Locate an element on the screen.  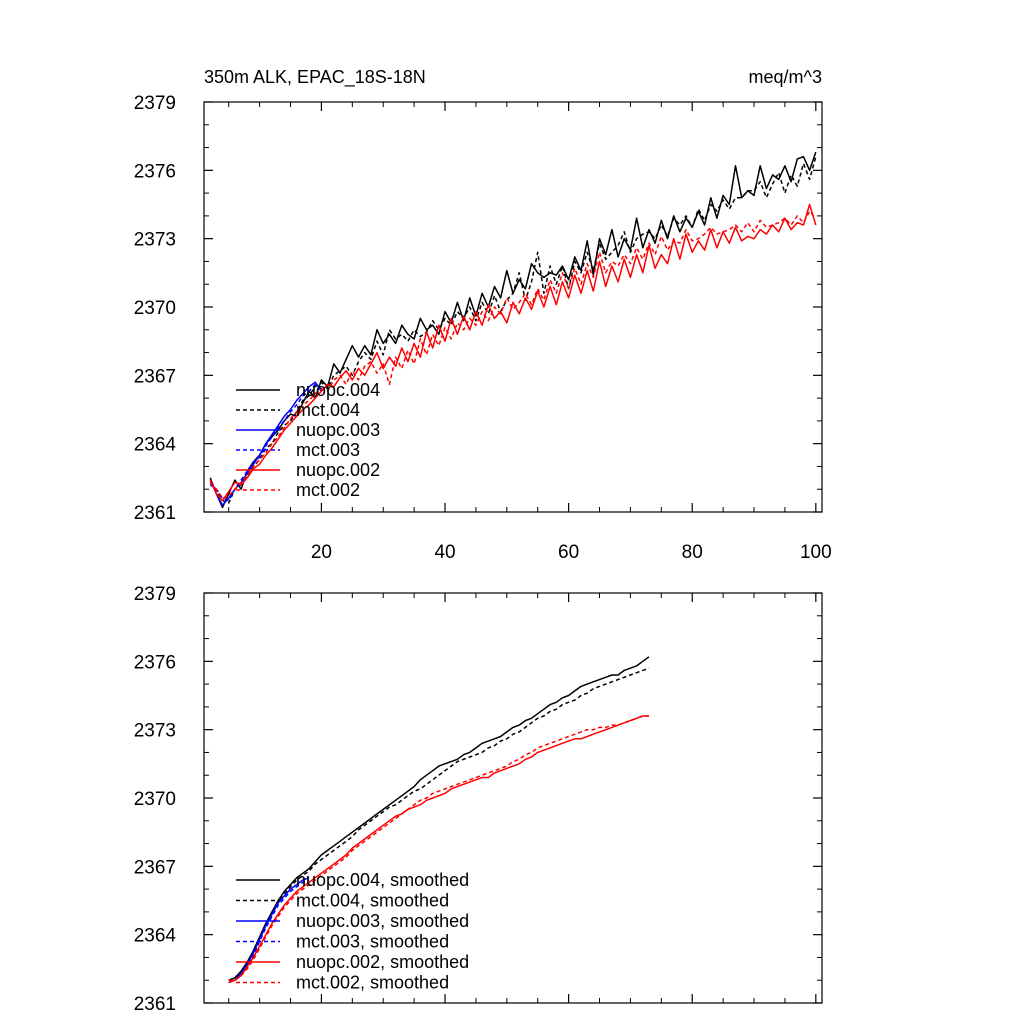
series-group is located at coordinates (439, 820).